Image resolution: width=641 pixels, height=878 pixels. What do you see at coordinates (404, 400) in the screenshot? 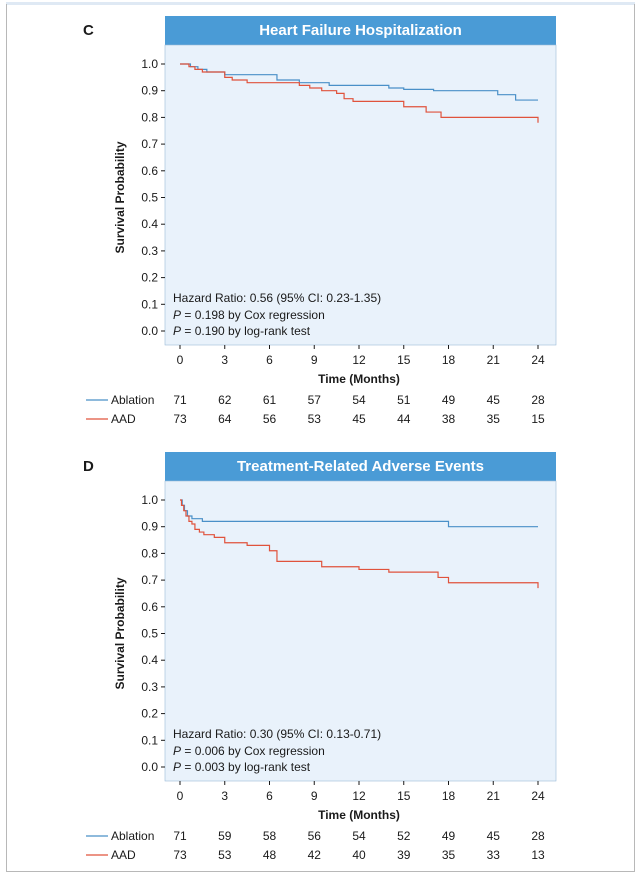
I see `risk-count: 51` at bounding box center [404, 400].